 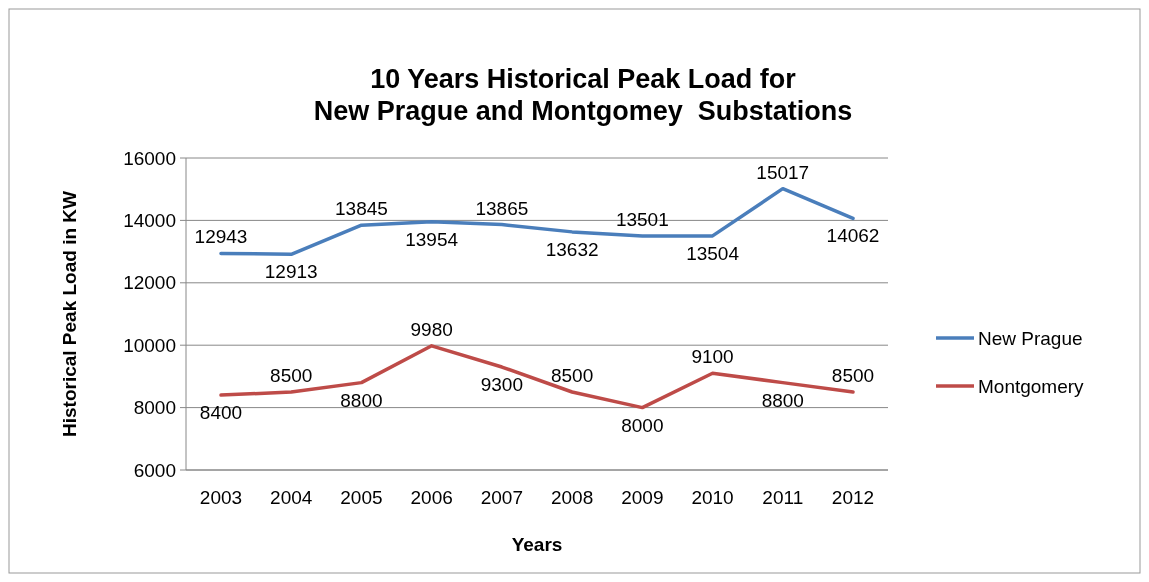 I want to click on x-tick-label: 2004, so click(x=291, y=497).